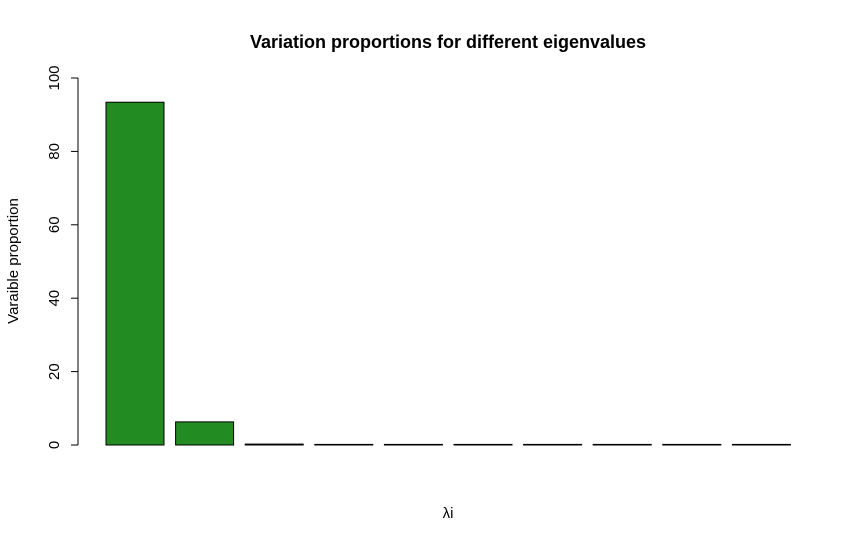  Describe the element at coordinates (54, 151) in the screenshot. I see `y-tick-label: 80` at that location.